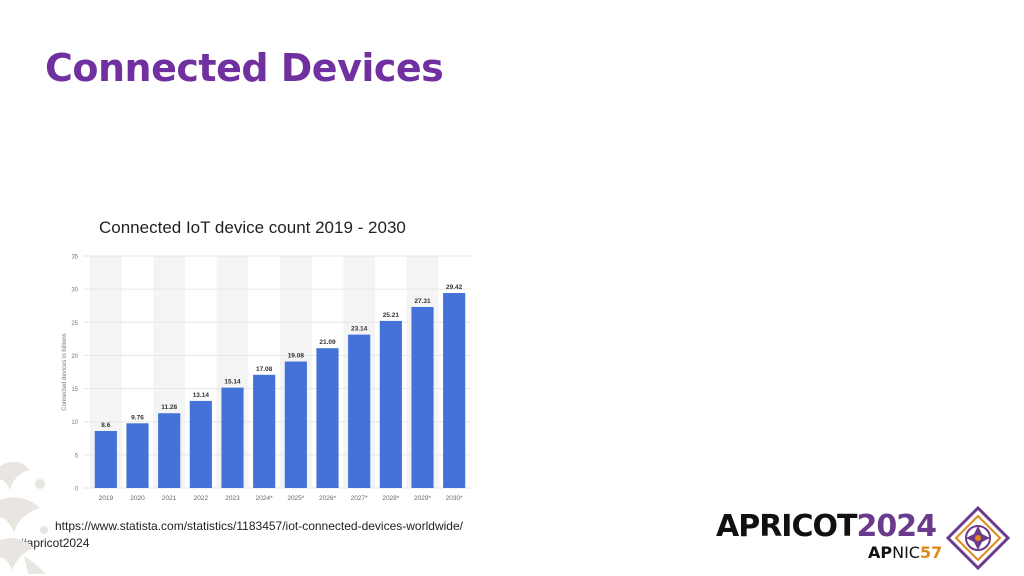 This screenshot has height=576, width=1024. I want to click on data-label: 25.21, so click(391, 315).